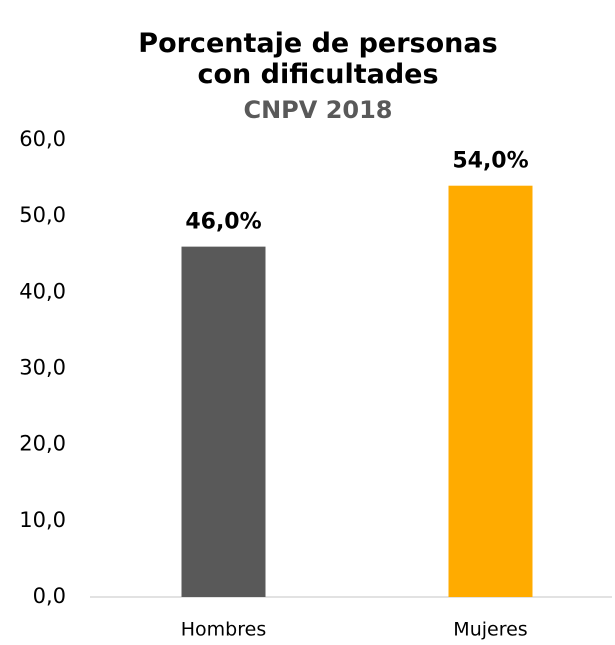  I want to click on y-tick-label: 20,0, so click(42, 444).